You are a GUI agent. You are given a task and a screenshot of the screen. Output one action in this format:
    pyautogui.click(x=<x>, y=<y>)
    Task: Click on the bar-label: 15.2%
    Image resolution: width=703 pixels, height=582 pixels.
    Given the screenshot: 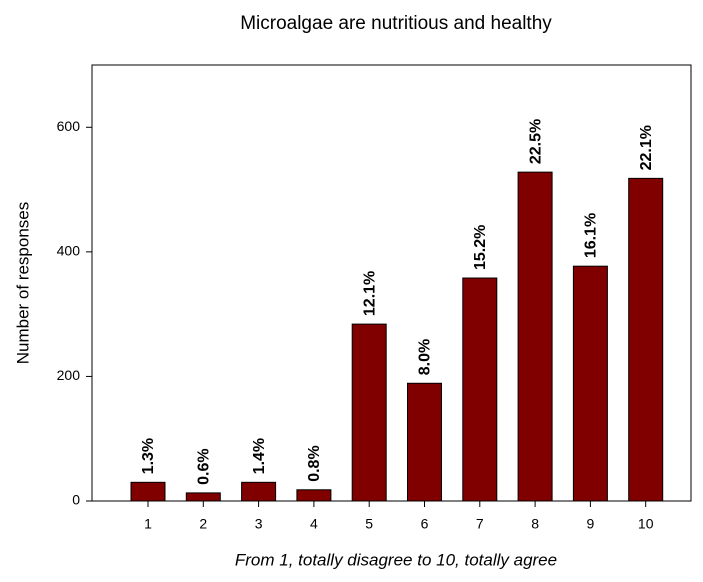 What is the action you would take?
    pyautogui.click(x=480, y=247)
    